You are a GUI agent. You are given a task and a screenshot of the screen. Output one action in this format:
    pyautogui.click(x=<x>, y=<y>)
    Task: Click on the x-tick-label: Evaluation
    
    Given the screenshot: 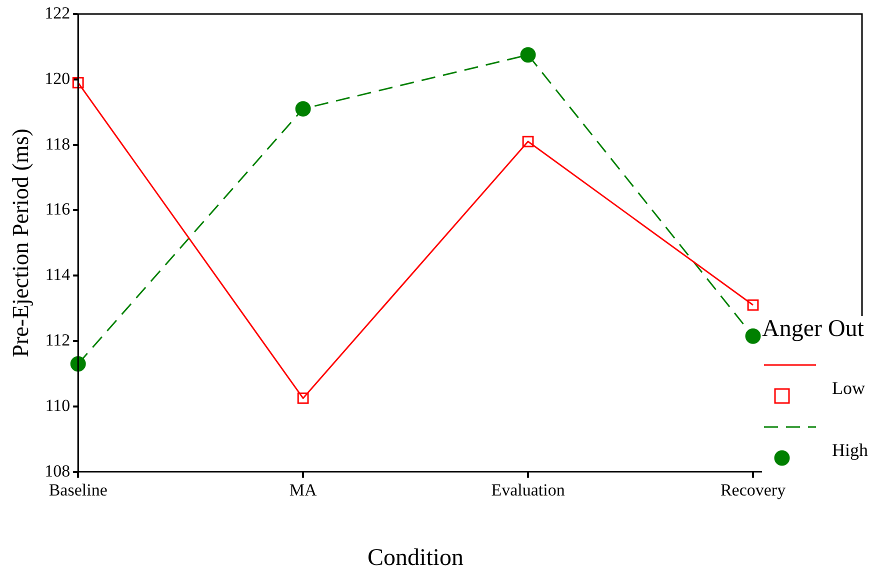 What is the action you would take?
    pyautogui.click(x=528, y=490)
    